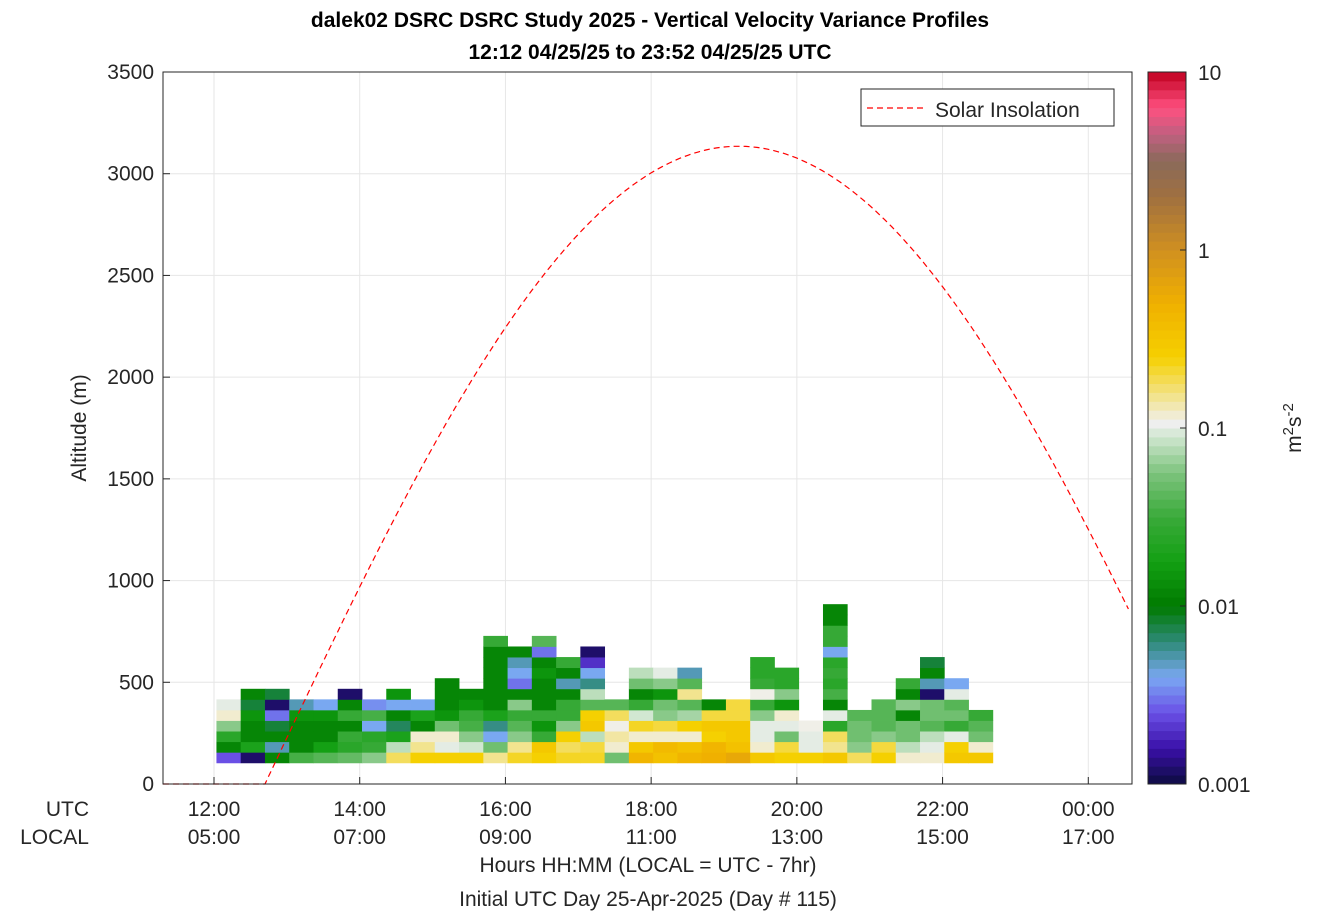 The image size is (1343, 911). I want to click on legend-box, so click(987, 107).